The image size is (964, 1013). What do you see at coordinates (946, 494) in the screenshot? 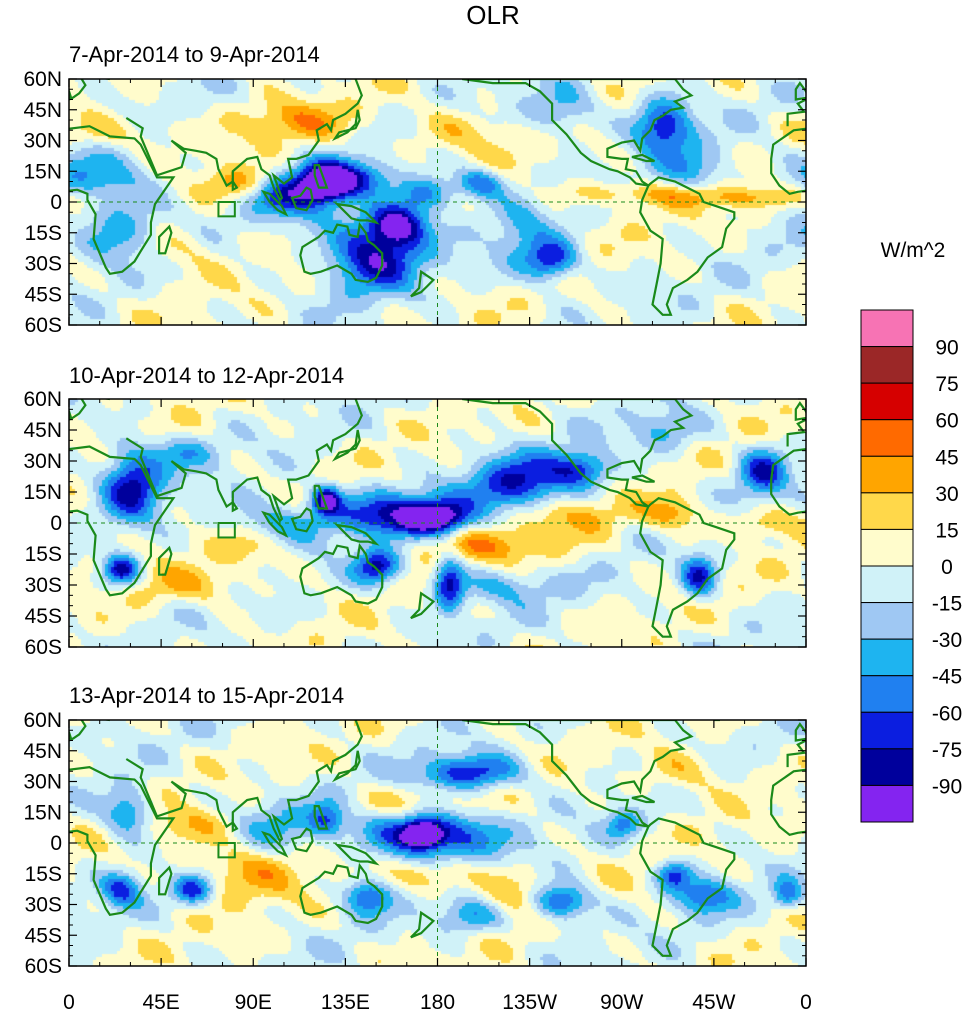
I see `colorbar-label: 30` at bounding box center [946, 494].